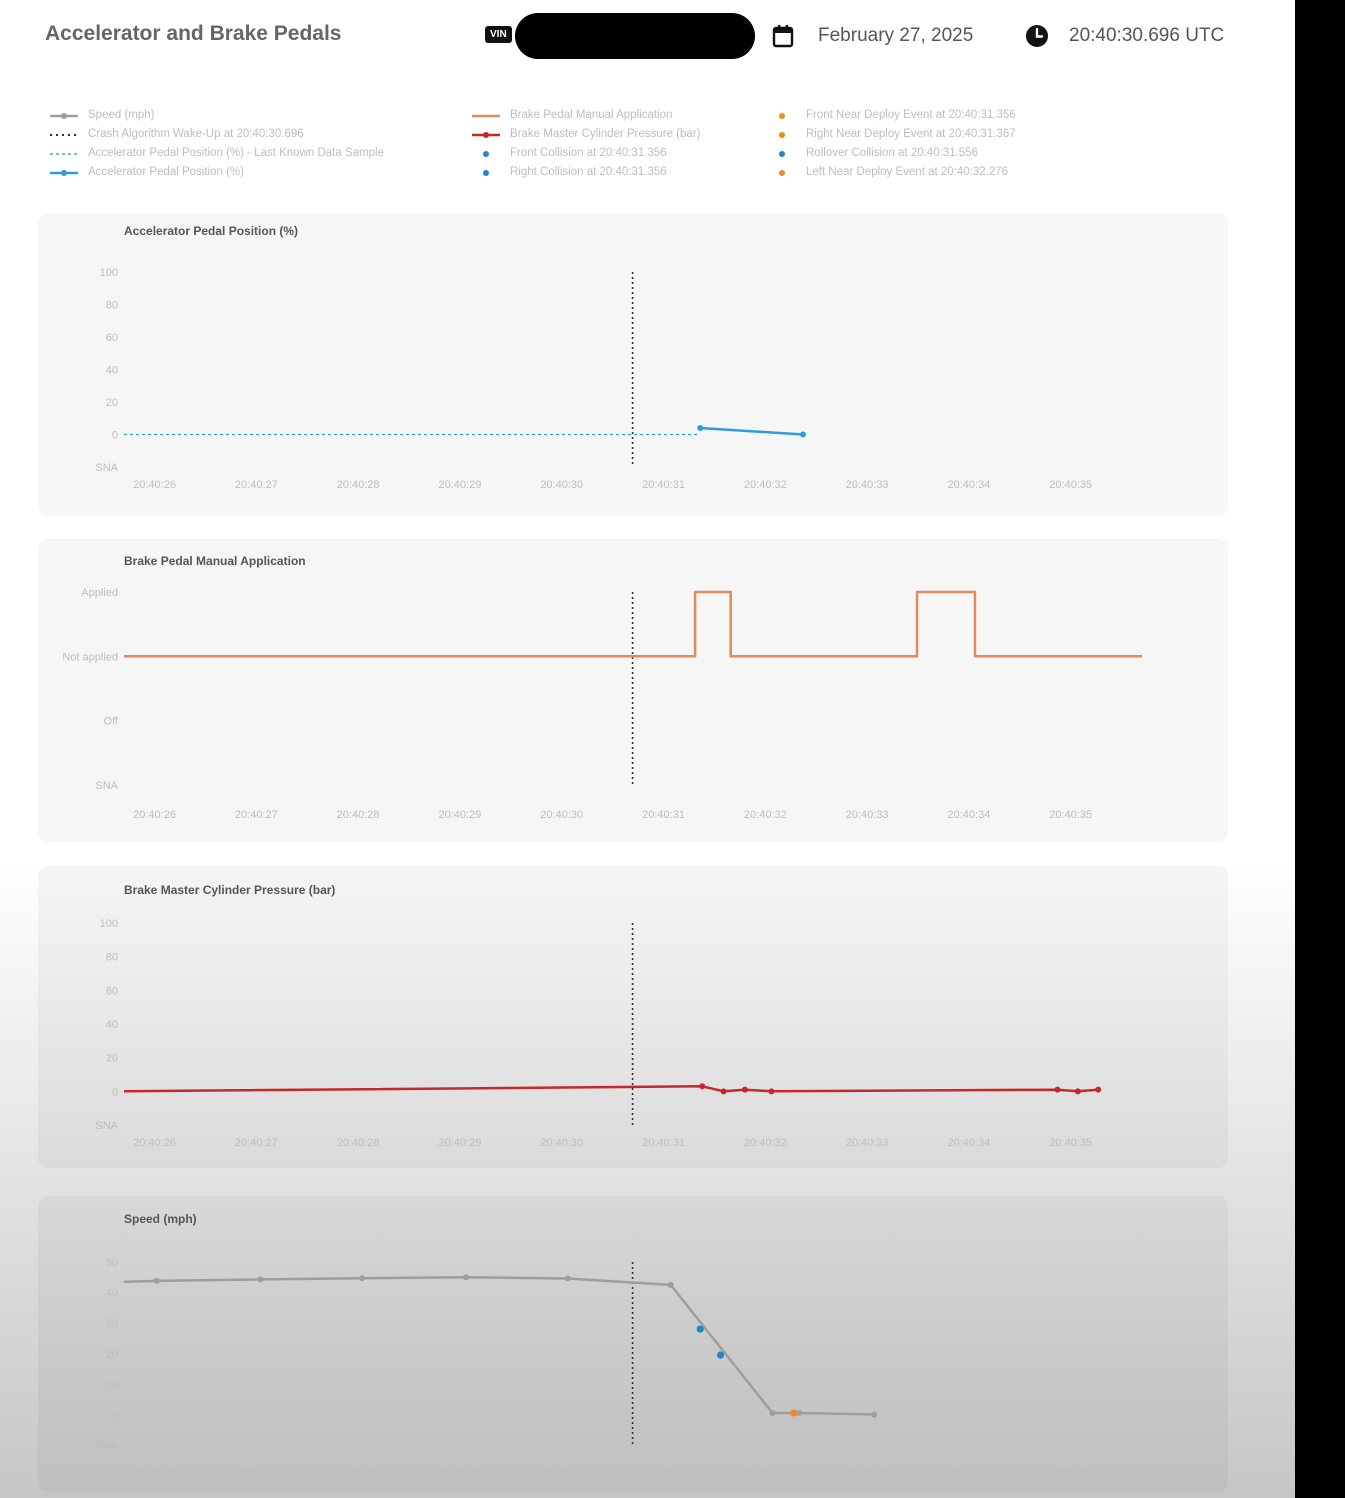 Image resolution: width=1345 pixels, height=1498 pixels. What do you see at coordinates (112, 991) in the screenshot?
I see `y-tick-label: 60` at bounding box center [112, 991].